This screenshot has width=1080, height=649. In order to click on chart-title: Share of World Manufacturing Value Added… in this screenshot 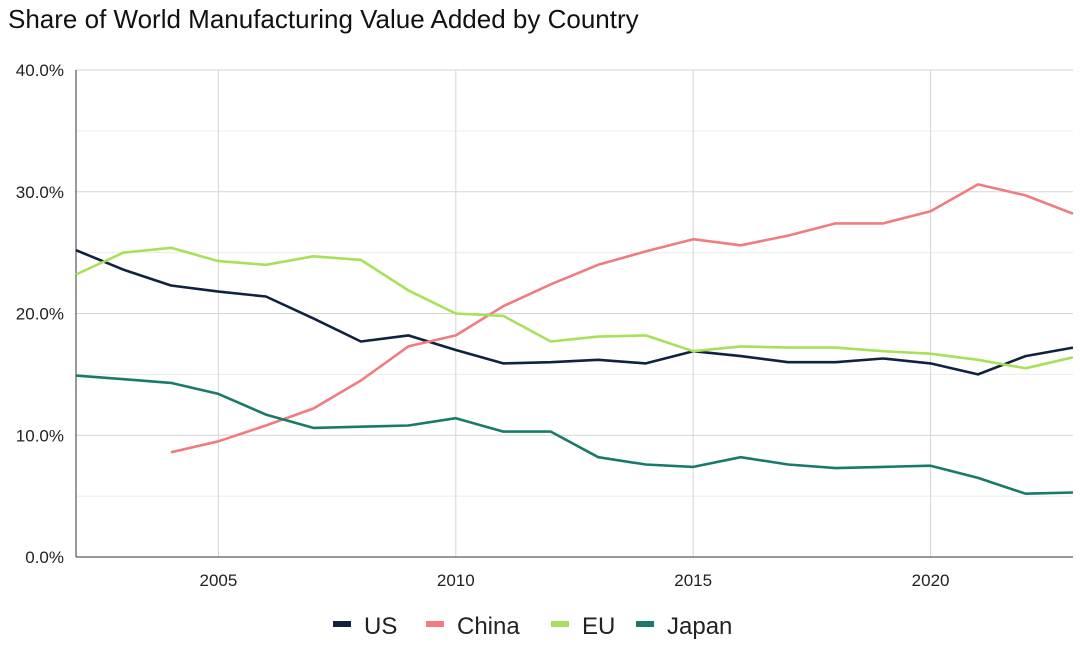, I will do `click(323, 19)`.